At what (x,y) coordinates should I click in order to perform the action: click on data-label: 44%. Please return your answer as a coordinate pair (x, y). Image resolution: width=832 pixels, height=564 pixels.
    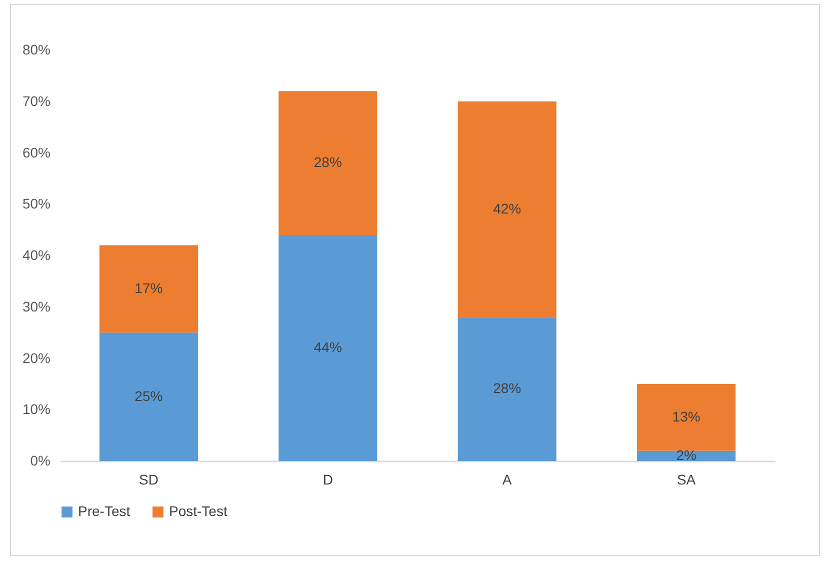
    Looking at the image, I should click on (328, 346).